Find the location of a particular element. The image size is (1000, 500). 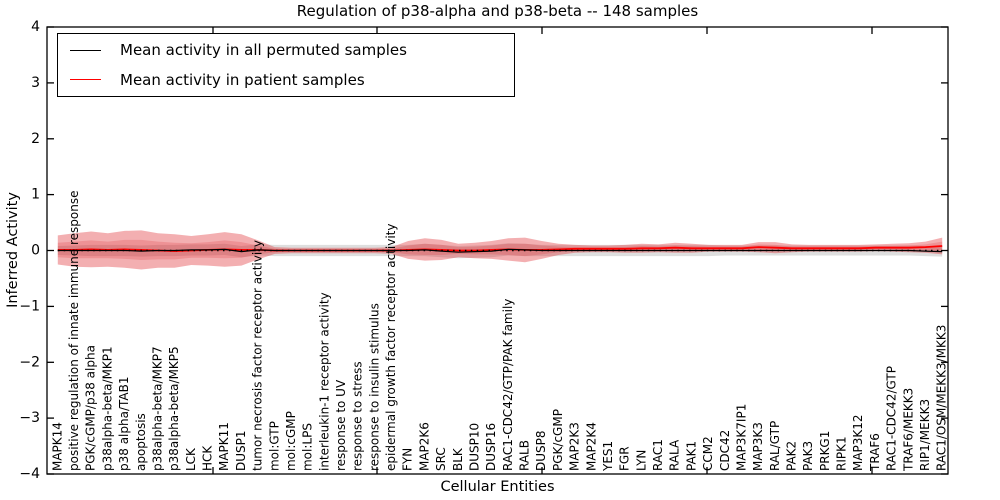

y-axis-label: Inferred Activity is located at coordinates (13, 250).